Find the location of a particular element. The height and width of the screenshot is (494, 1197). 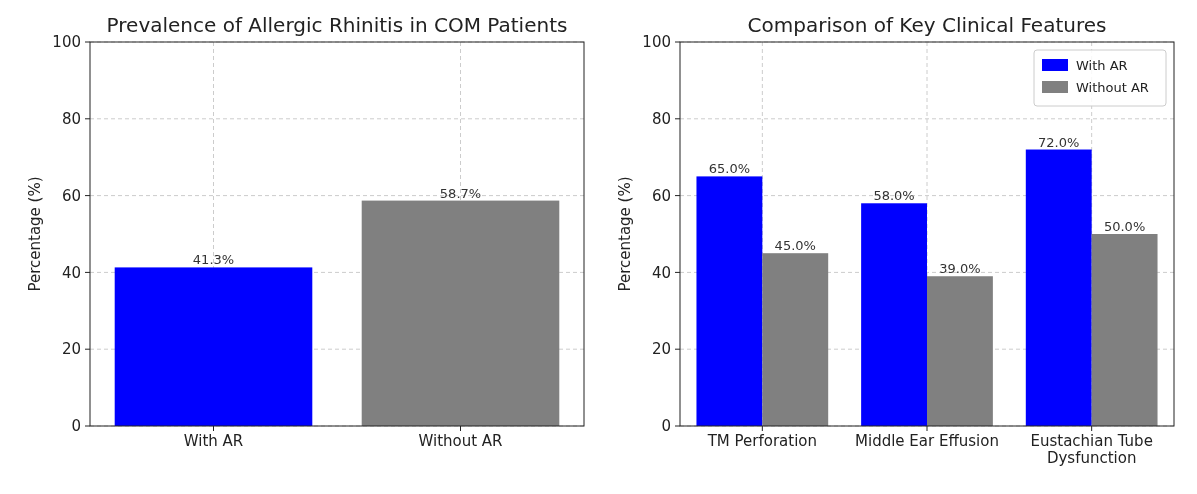

x-tick-label: With AR is located at coordinates (213, 441).